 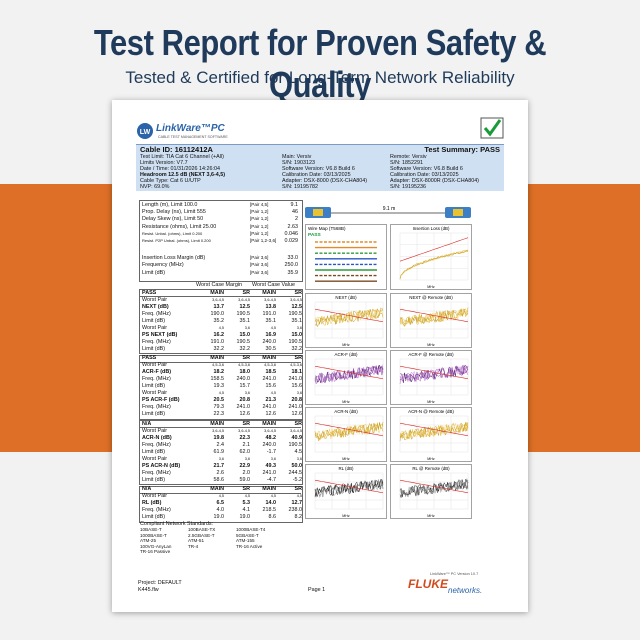 I want to click on cell: 30.5, so click(x=271, y=348).